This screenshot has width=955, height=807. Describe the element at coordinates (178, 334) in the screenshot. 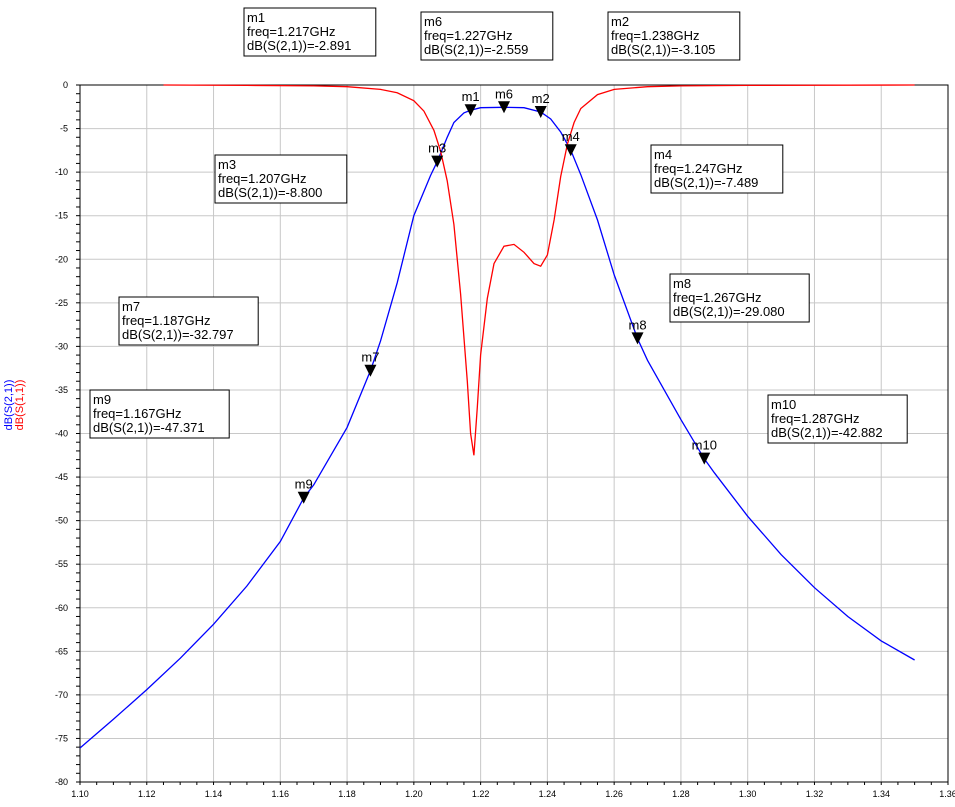

I see `readout-m7-line: dB(S(2,1))=-32.797` at that location.